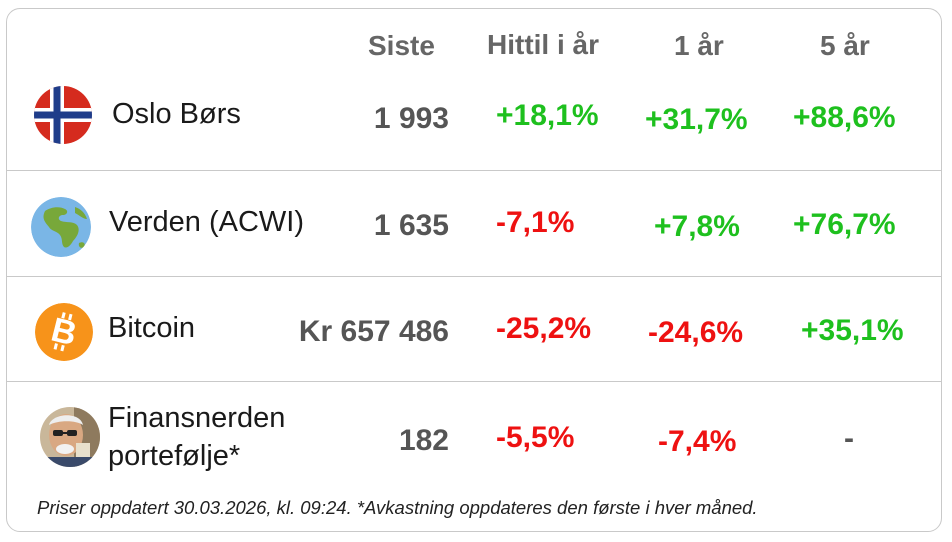 This screenshot has width=952, height=542. Describe the element at coordinates (206, 222) in the screenshot. I see `row-name: Verden (ACWI)` at that location.